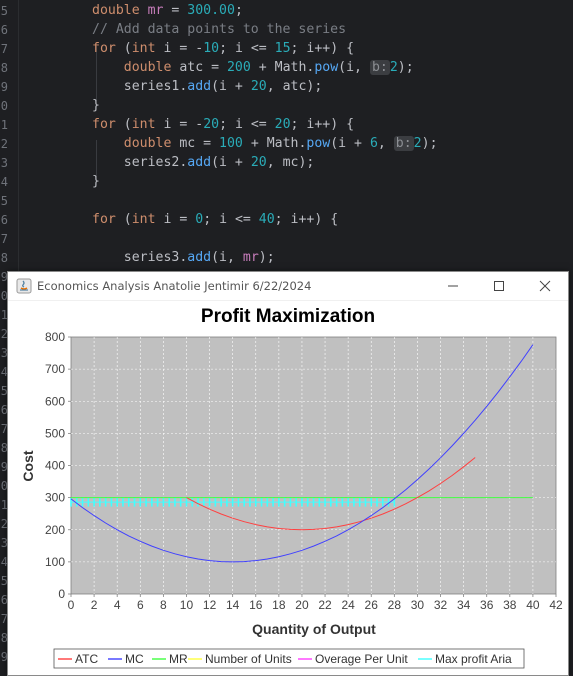 Image resolution: width=573 pixels, height=676 pixels. I want to click on y-axis: 0 100 200 300 400 500 600 700 800, so click(58, 465).